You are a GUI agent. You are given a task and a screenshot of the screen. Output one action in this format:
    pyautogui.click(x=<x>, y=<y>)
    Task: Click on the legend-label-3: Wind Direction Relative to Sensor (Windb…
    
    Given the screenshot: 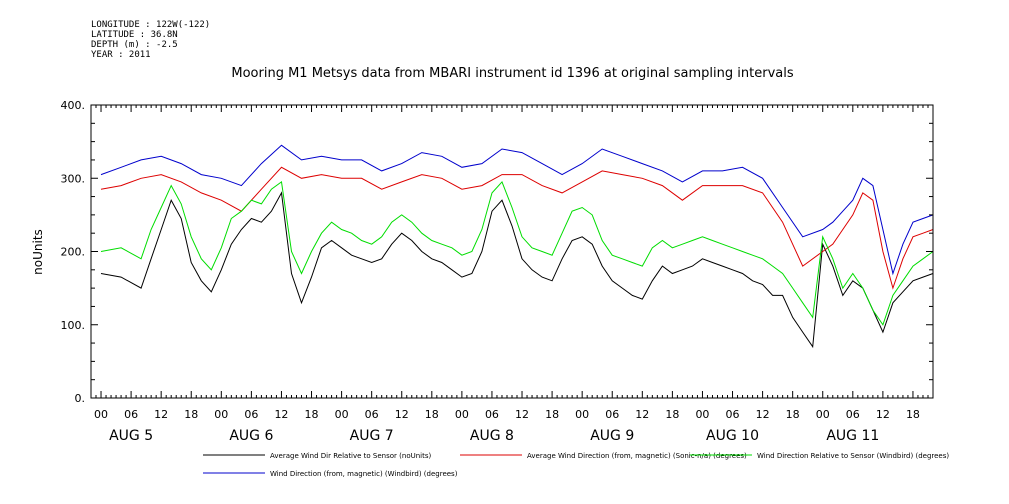 What is the action you would take?
    pyautogui.click(x=853, y=456)
    